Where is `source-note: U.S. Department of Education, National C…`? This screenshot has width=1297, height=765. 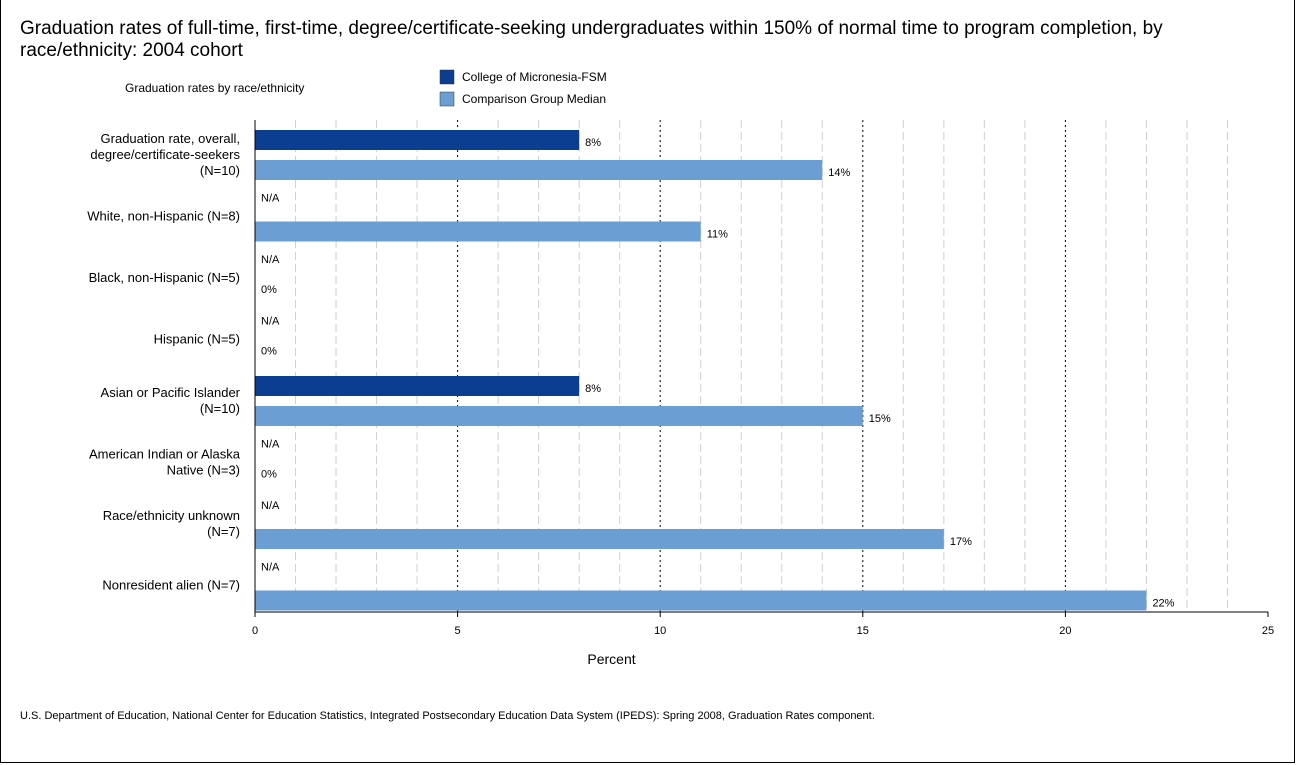 source-note: U.S. Department of Education, National C… is located at coordinates (447, 716).